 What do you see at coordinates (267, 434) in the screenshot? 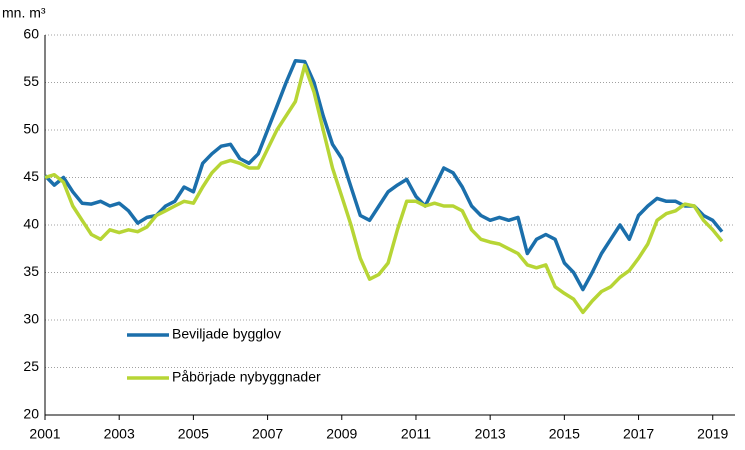
I see `x-tick-label: 2007` at bounding box center [267, 434].